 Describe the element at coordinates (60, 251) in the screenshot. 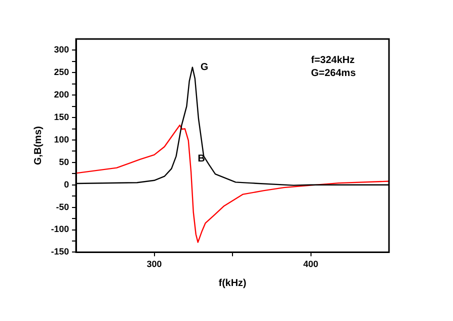

I see `y-tick-label: -150` at that location.